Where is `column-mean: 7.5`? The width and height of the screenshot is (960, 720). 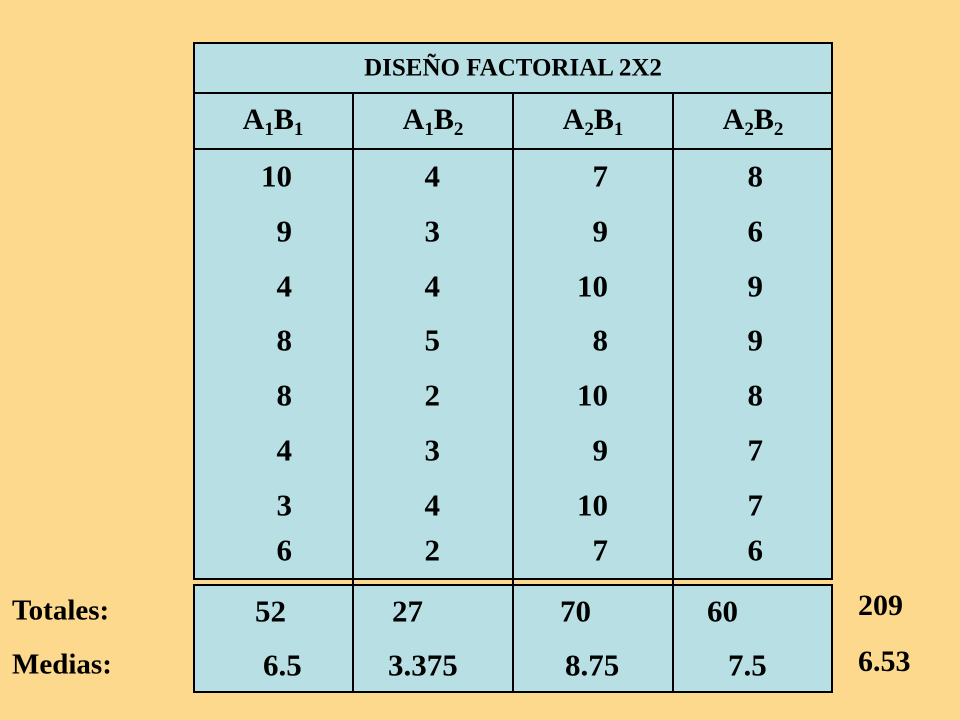
column-mean: 7.5 is located at coordinates (747, 665).